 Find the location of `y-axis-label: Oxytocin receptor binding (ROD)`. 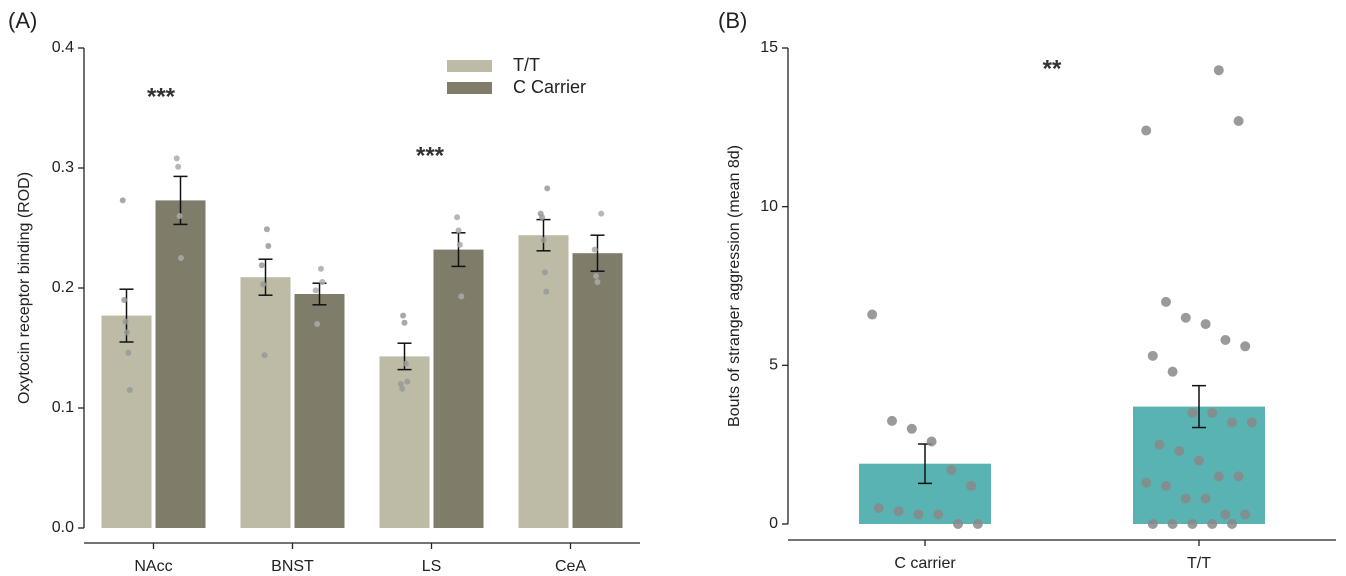

y-axis-label: Oxytocin receptor binding (ROD) is located at coordinates (24, 288).